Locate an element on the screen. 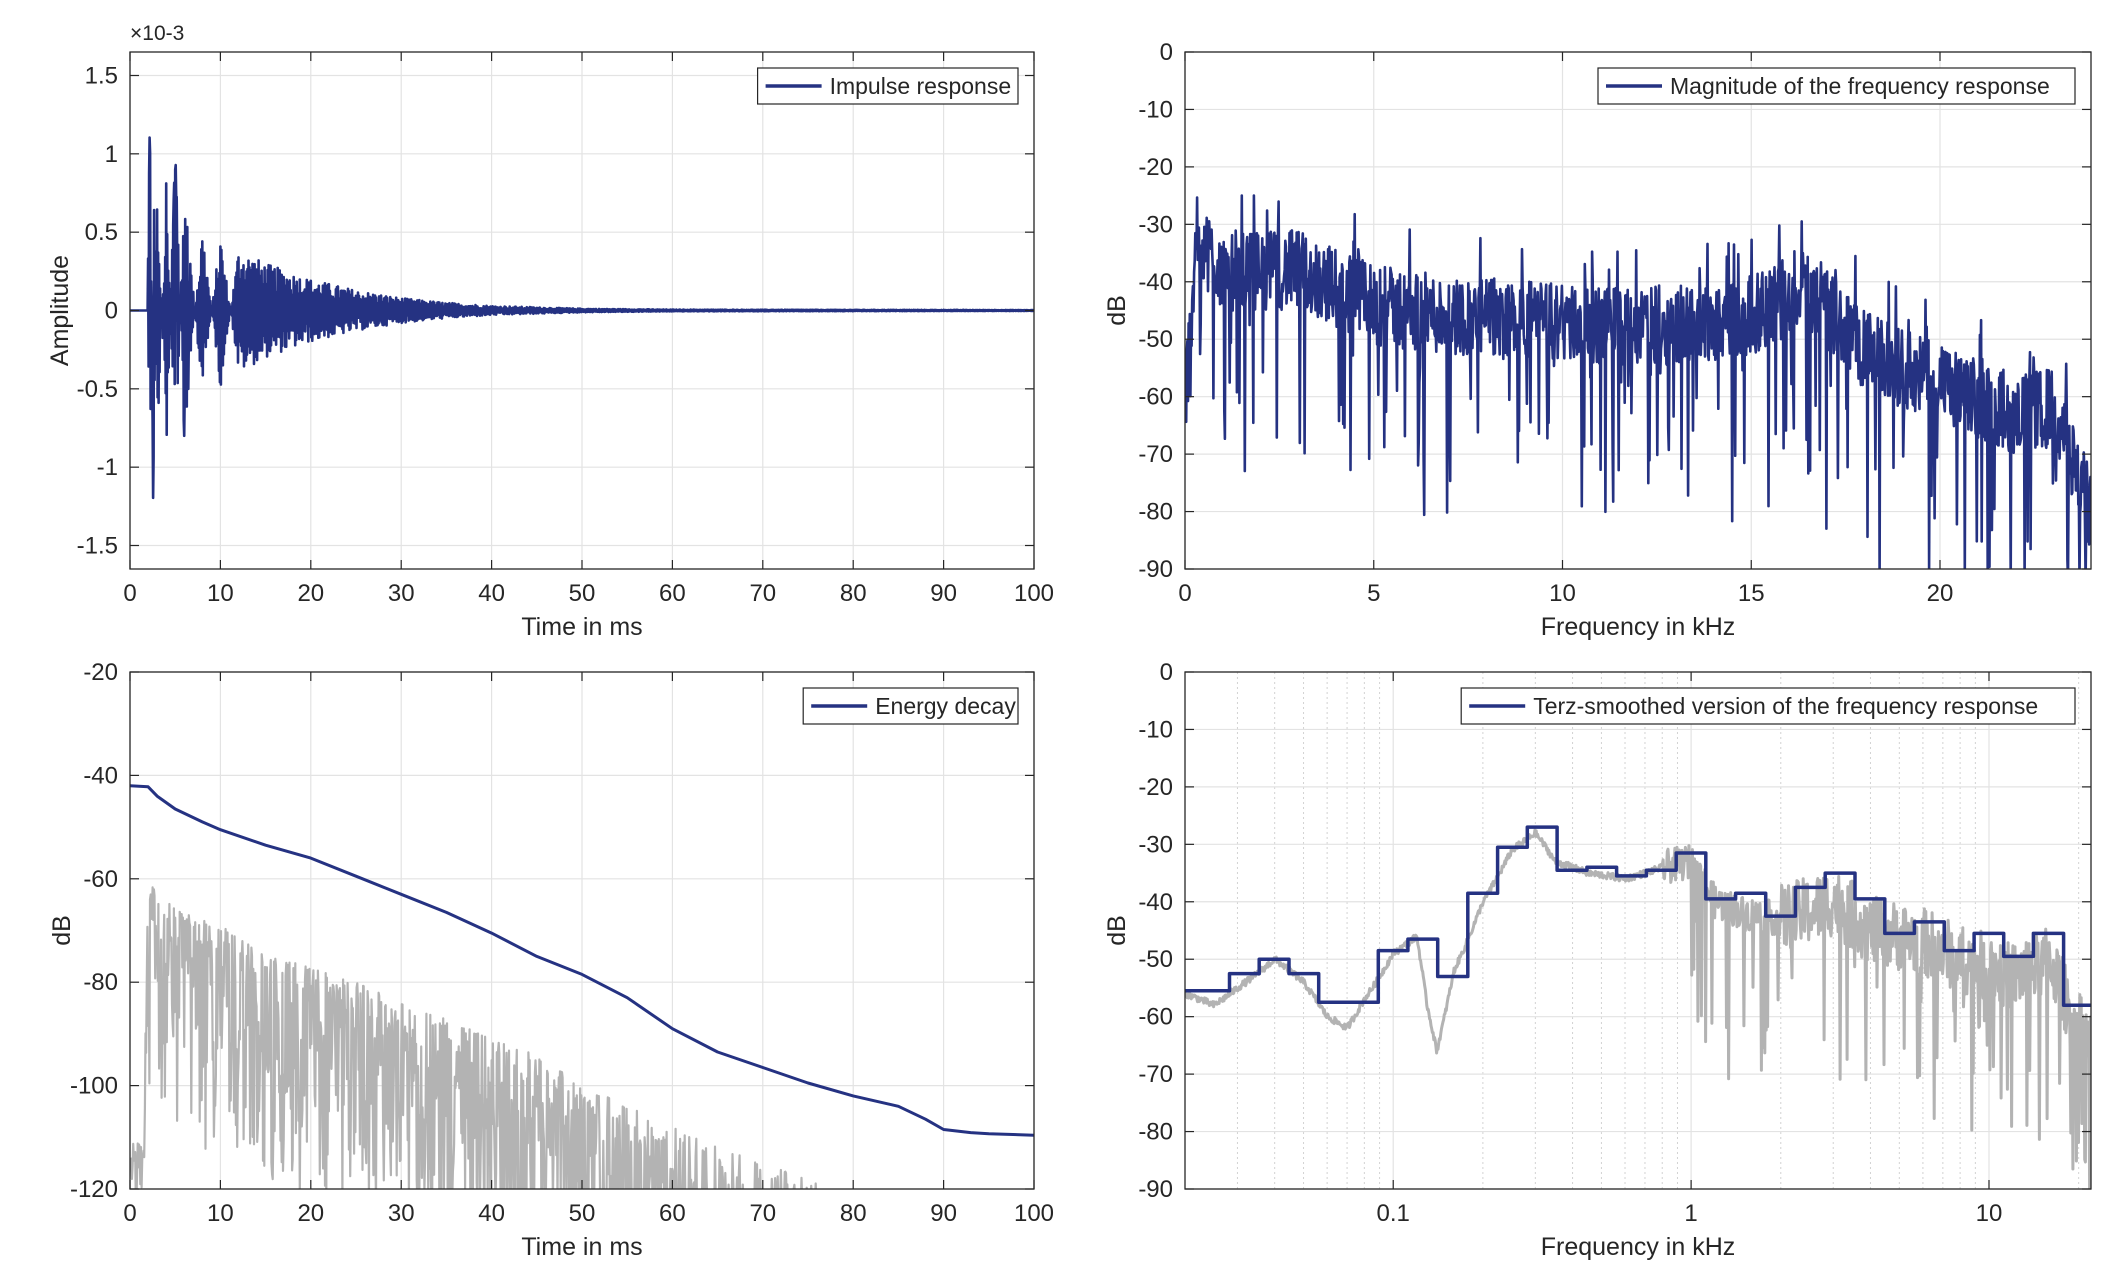  energy-x-label: Time in ms is located at coordinates (581, 1247).